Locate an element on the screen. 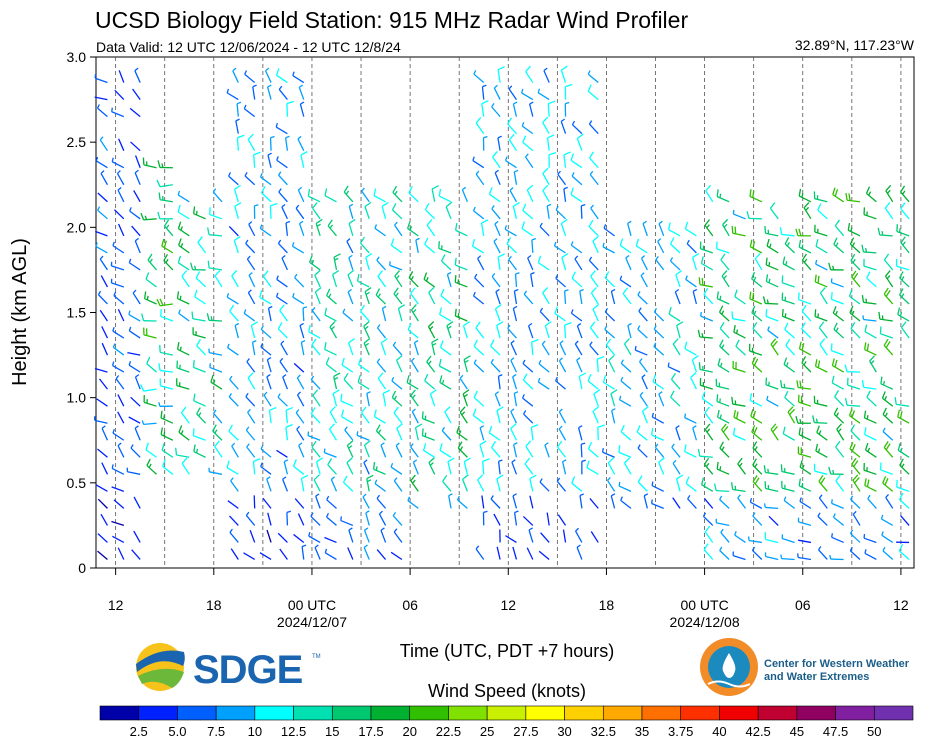 This screenshot has height=747, width=927. colorbar-label: 7.5 is located at coordinates (216, 731).